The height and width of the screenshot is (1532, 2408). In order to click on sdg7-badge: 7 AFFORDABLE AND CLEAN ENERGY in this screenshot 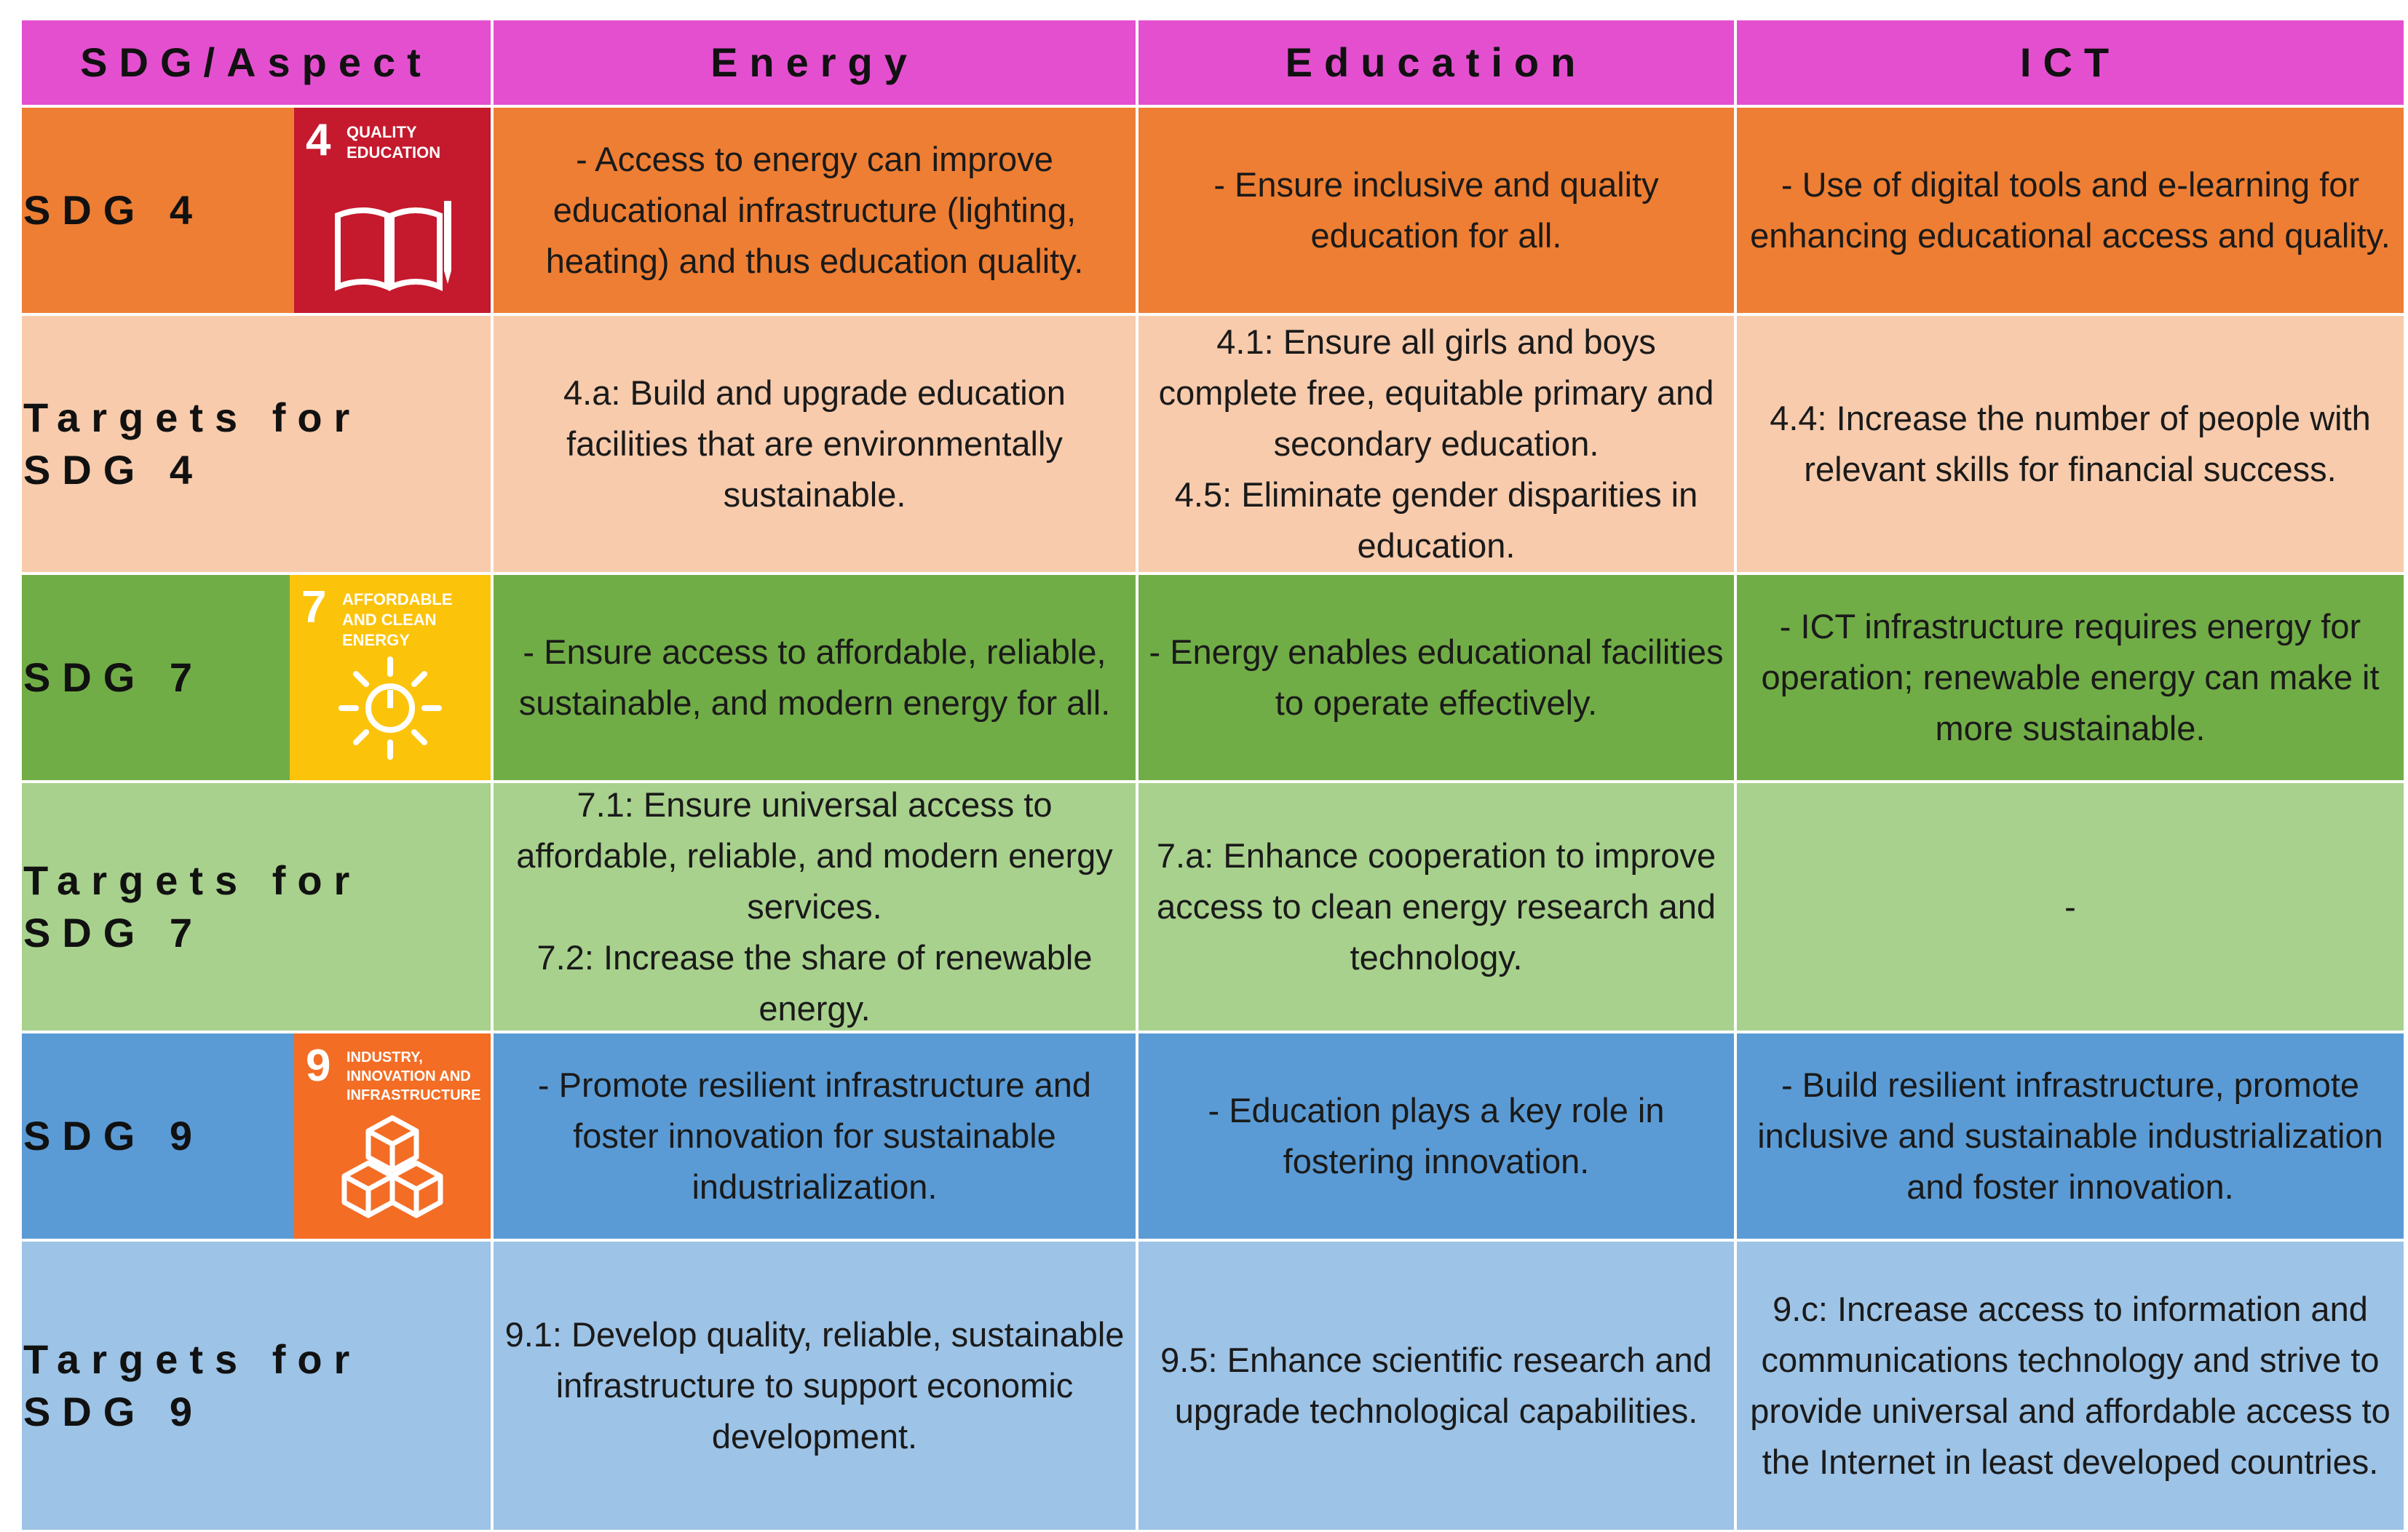, I will do `click(391, 677)`.